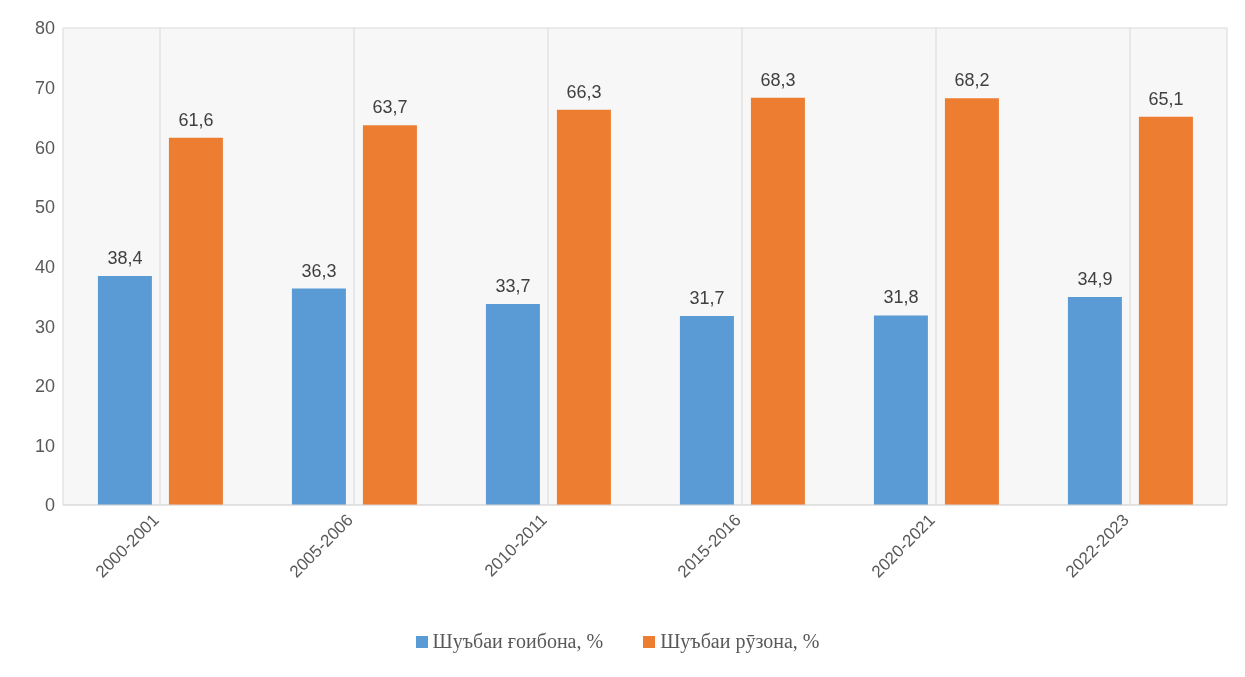  What do you see at coordinates (44, 266) in the screenshot?
I see `y-tick-label: 40` at bounding box center [44, 266].